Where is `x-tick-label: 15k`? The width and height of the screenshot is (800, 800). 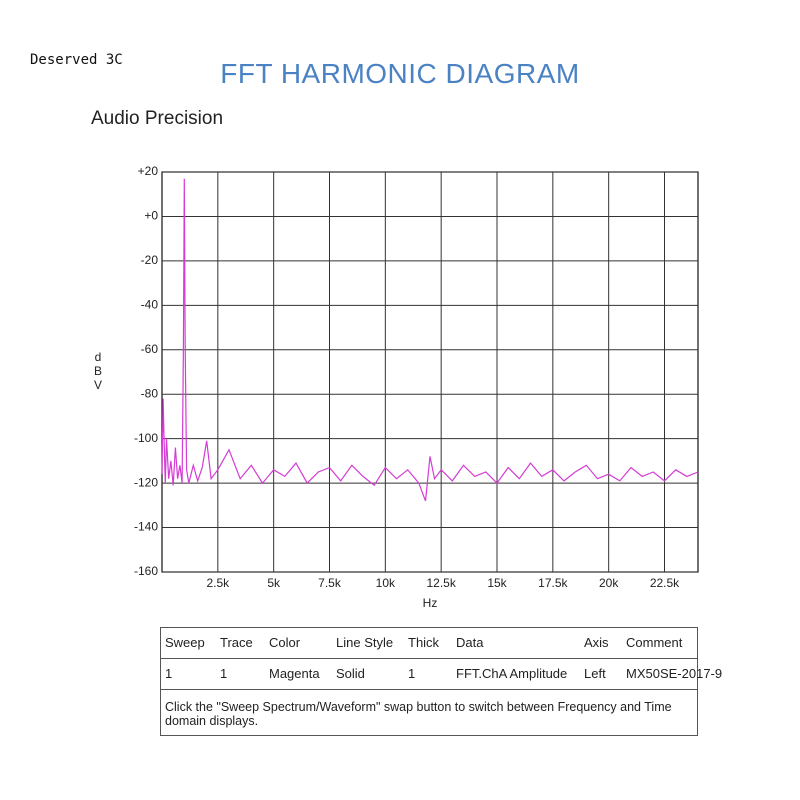 x-tick-label: 15k is located at coordinates (497, 583).